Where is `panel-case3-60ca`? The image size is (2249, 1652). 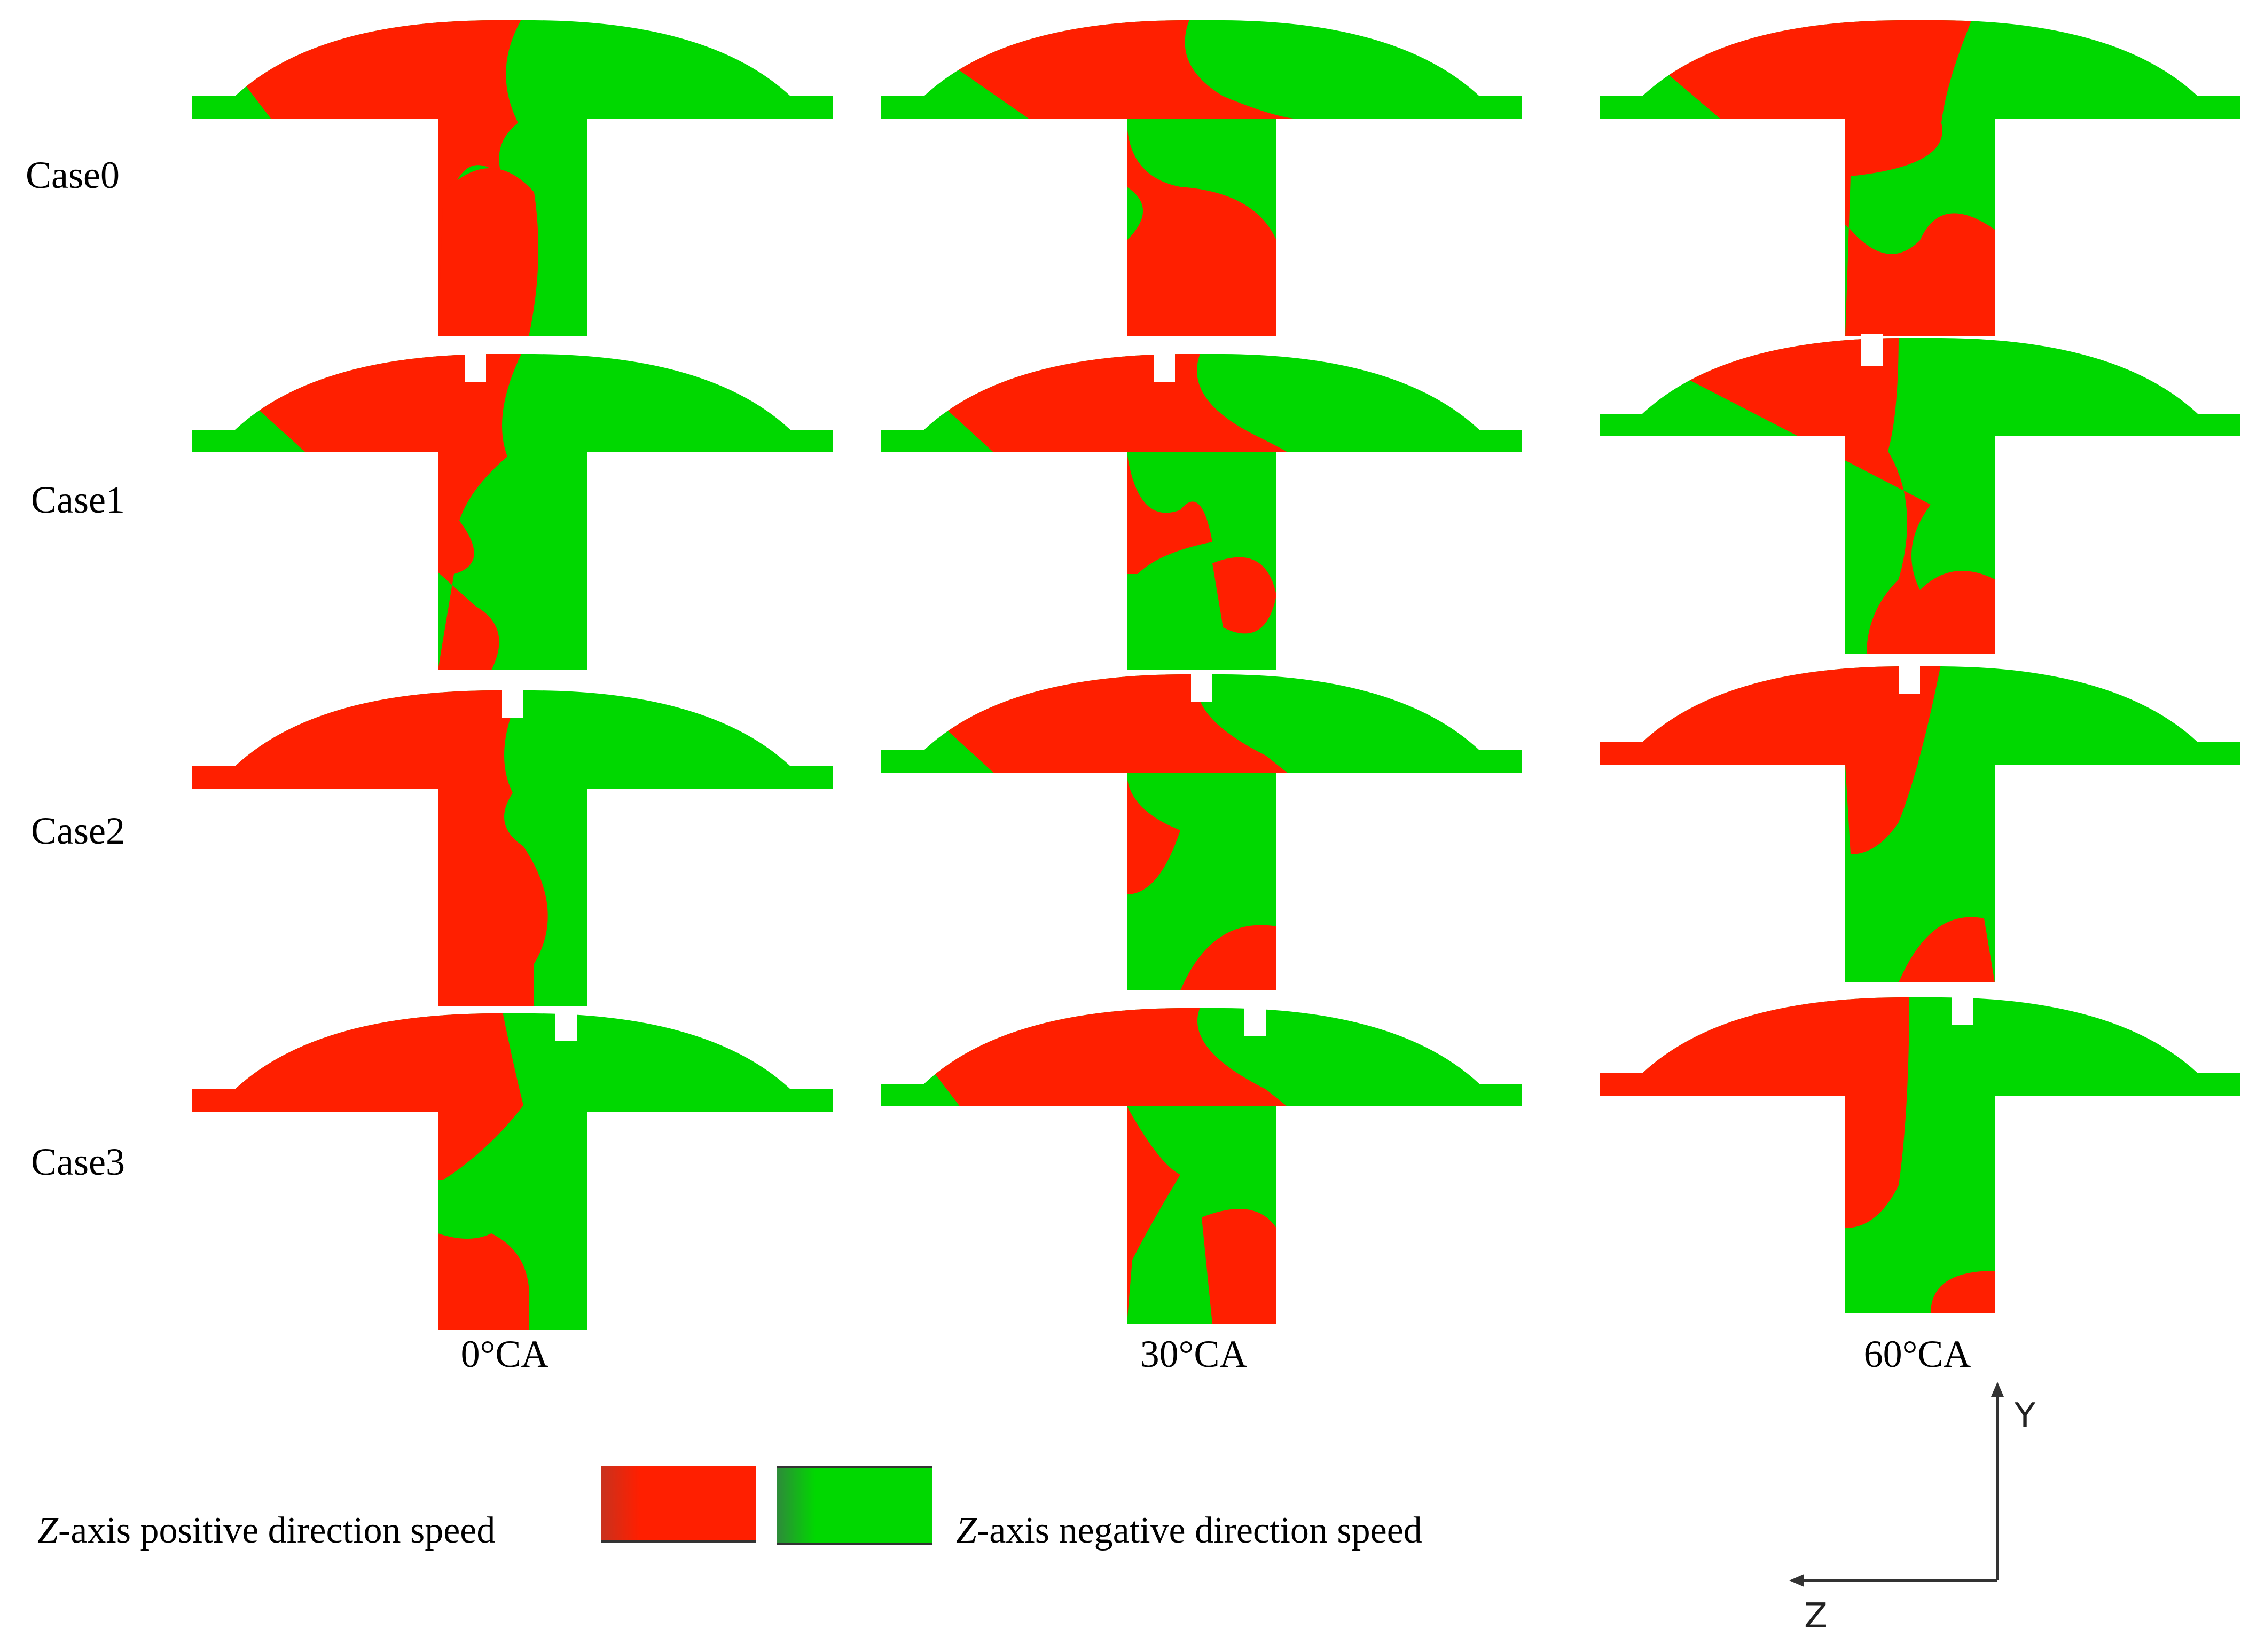 panel-case3-60ca is located at coordinates (1920, 1164).